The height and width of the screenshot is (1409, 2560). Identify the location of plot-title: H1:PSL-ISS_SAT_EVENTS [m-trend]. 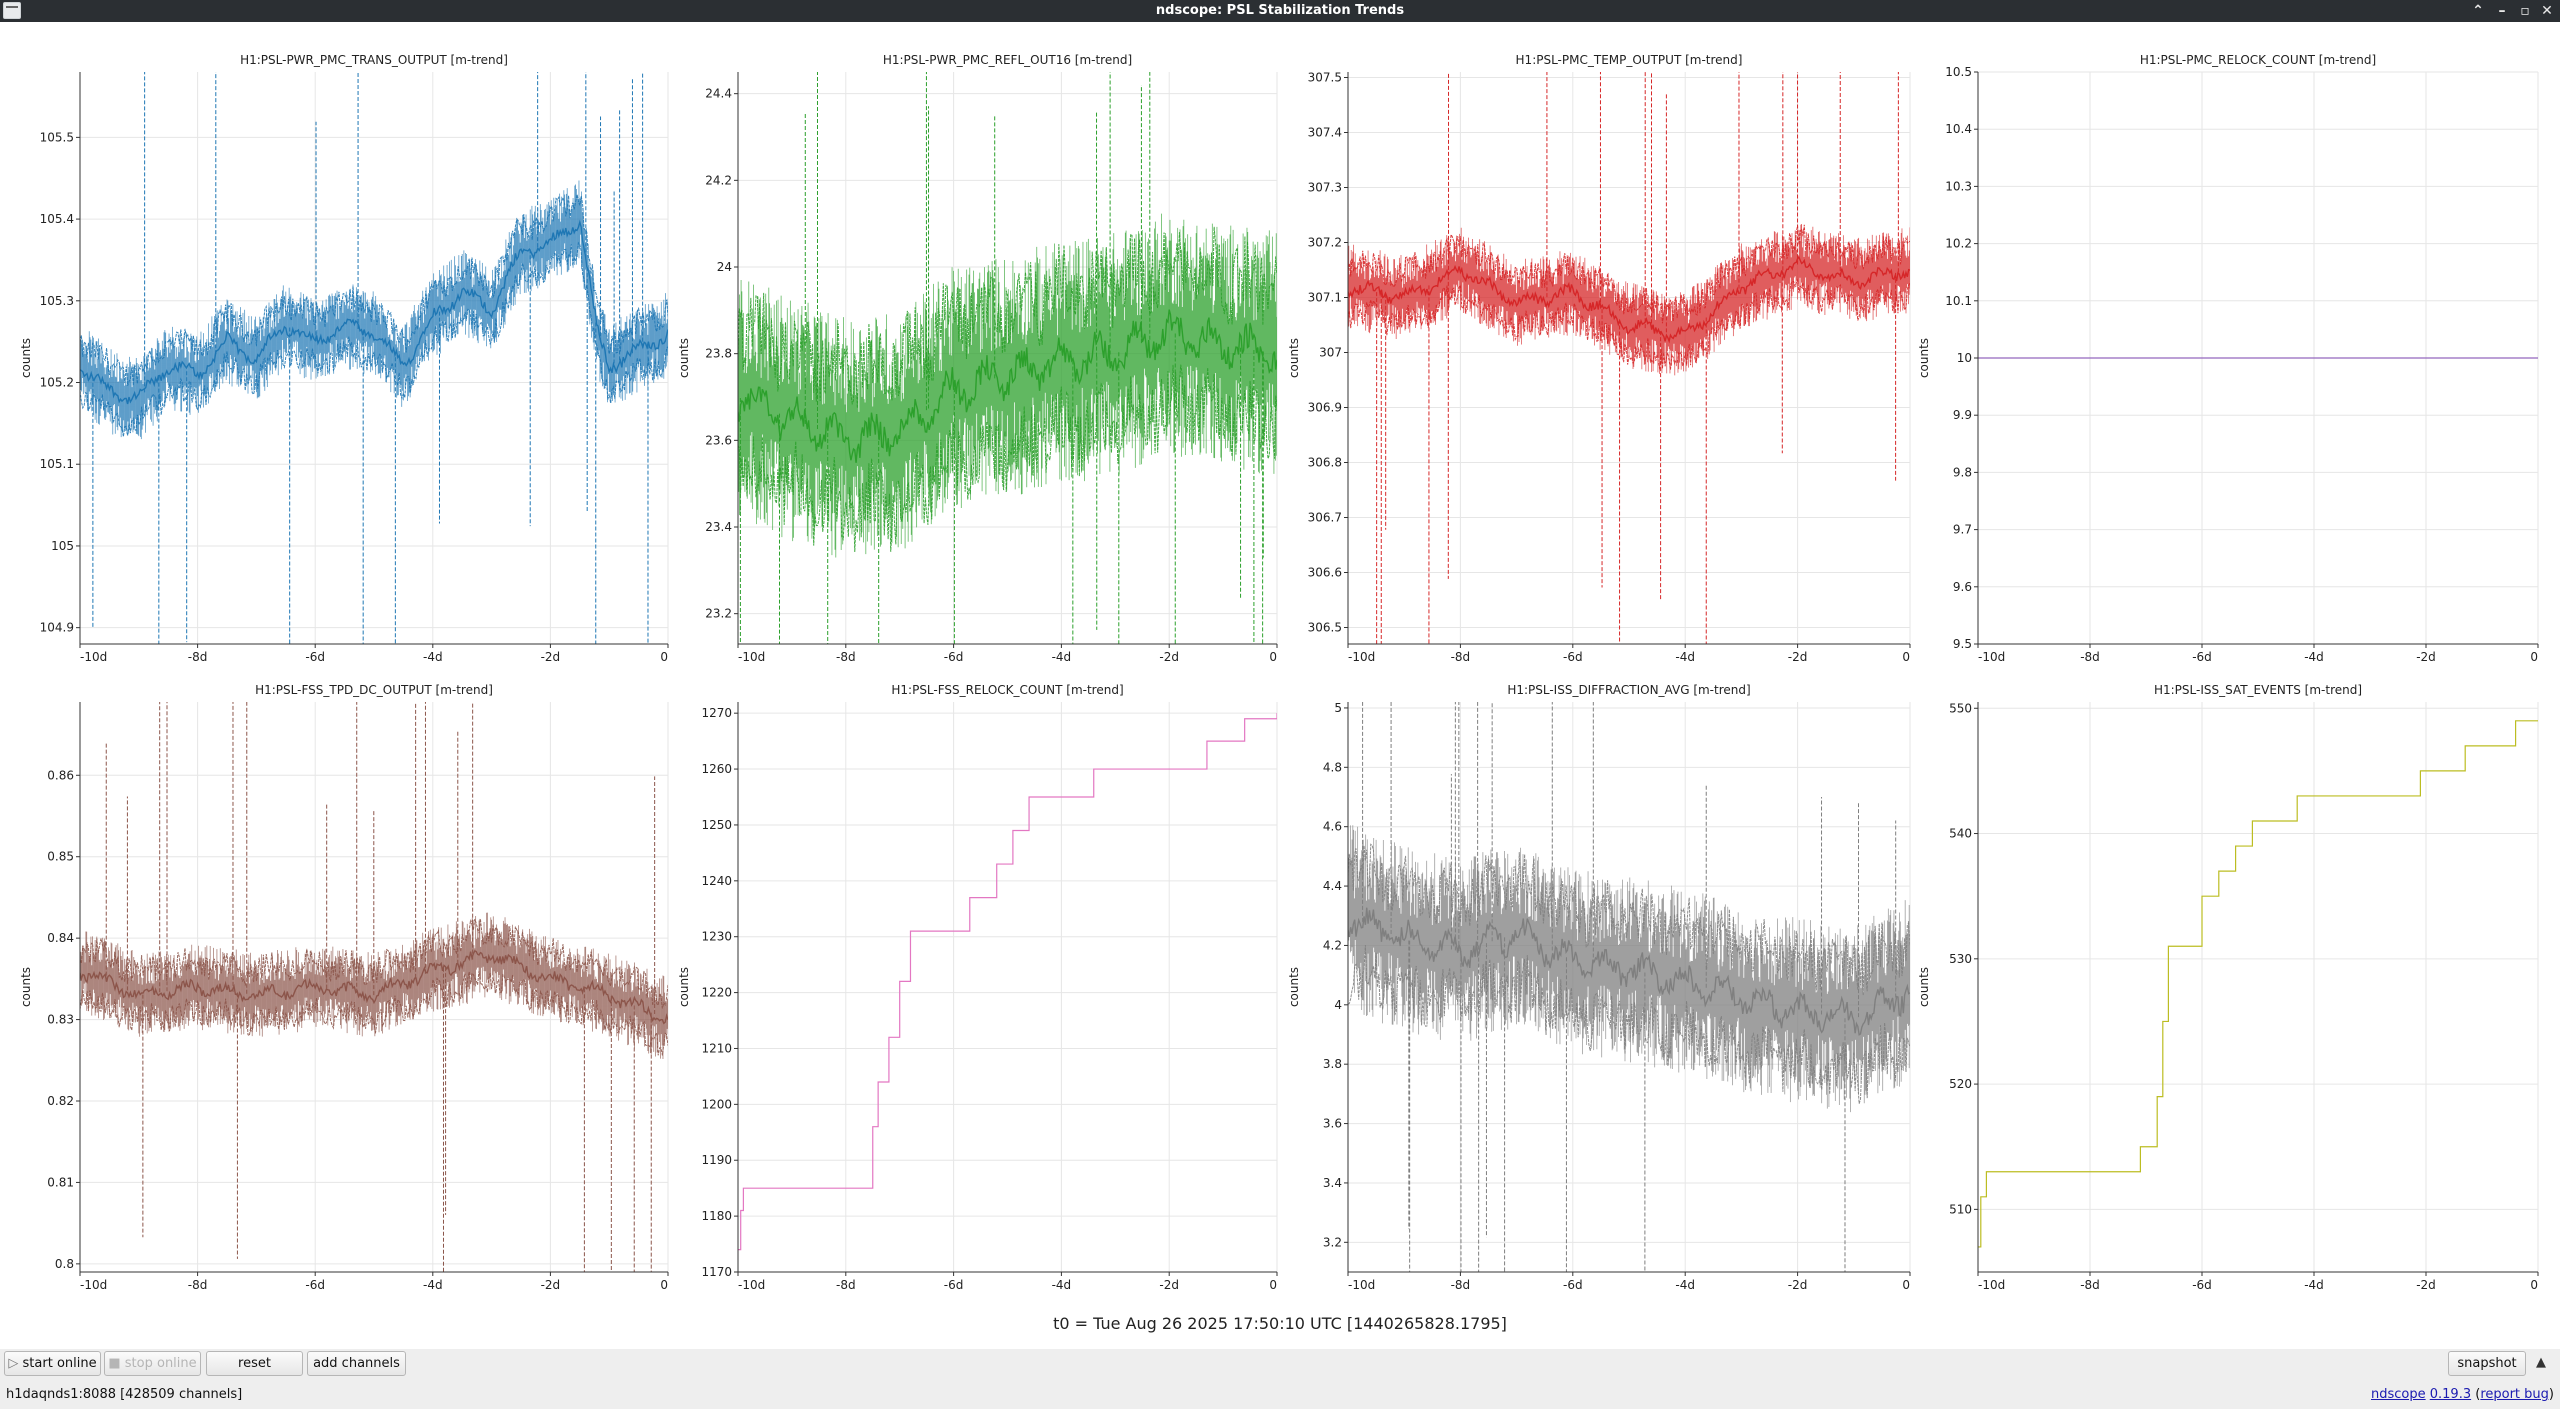
(2258, 690).